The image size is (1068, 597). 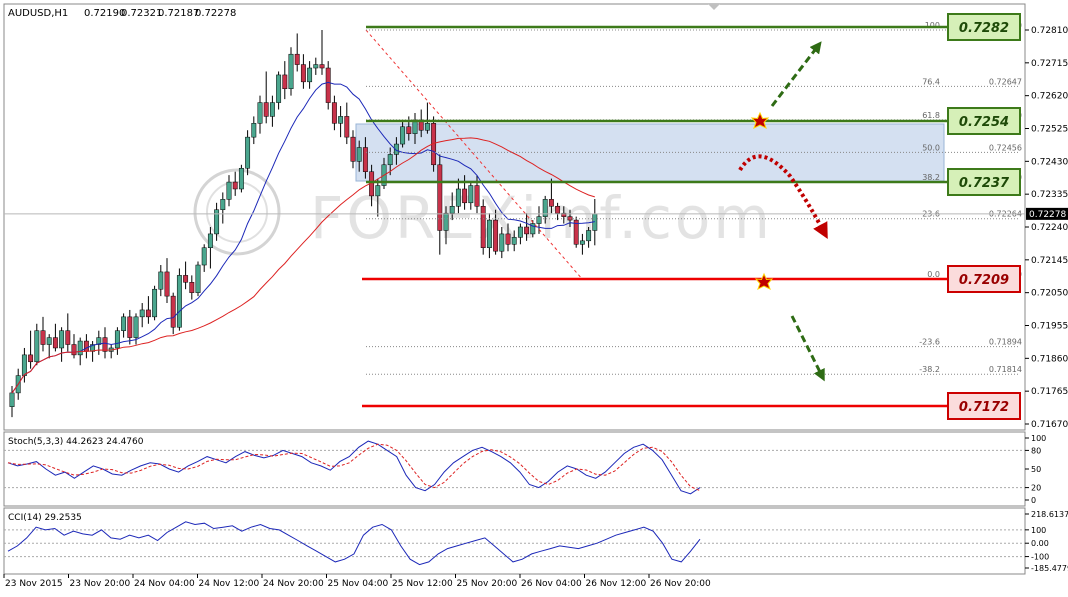 I want to click on fib-level-label: 38.2, so click(x=931, y=177).